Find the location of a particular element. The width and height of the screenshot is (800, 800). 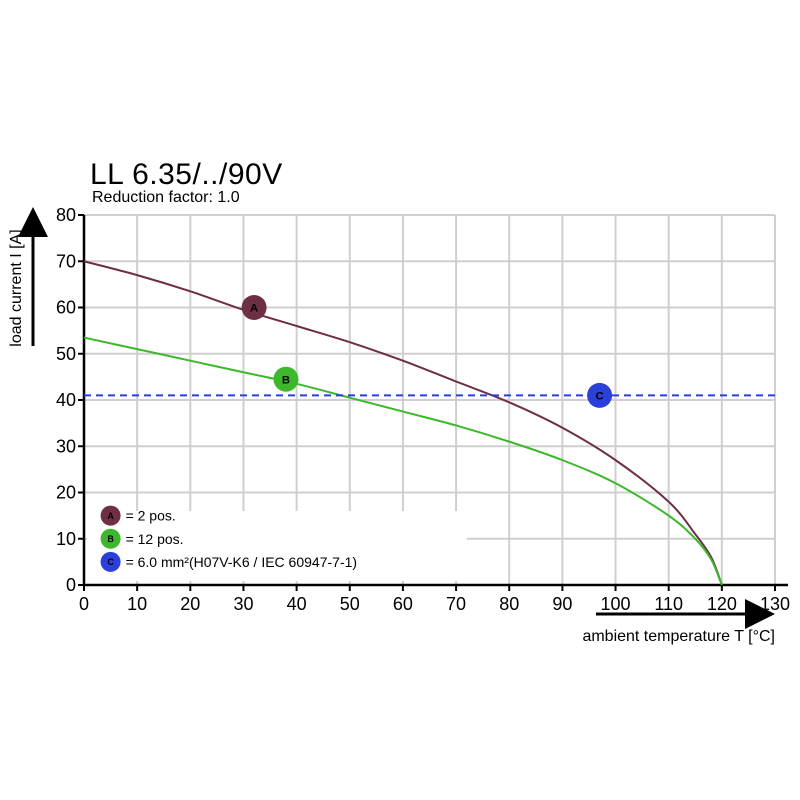

x-tick-label: 120 is located at coordinates (722, 604).